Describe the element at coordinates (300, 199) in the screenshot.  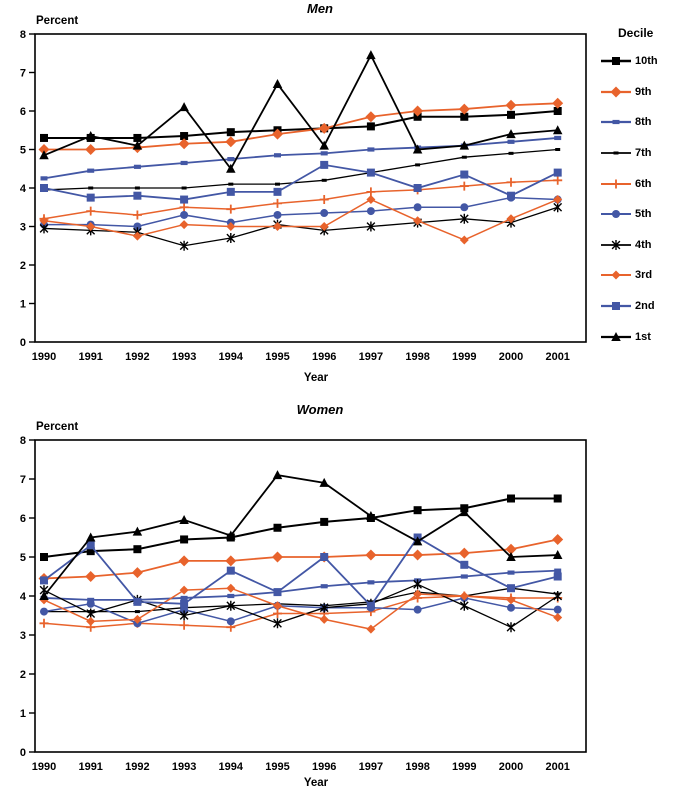
I see `men-series-line-6th` at that location.